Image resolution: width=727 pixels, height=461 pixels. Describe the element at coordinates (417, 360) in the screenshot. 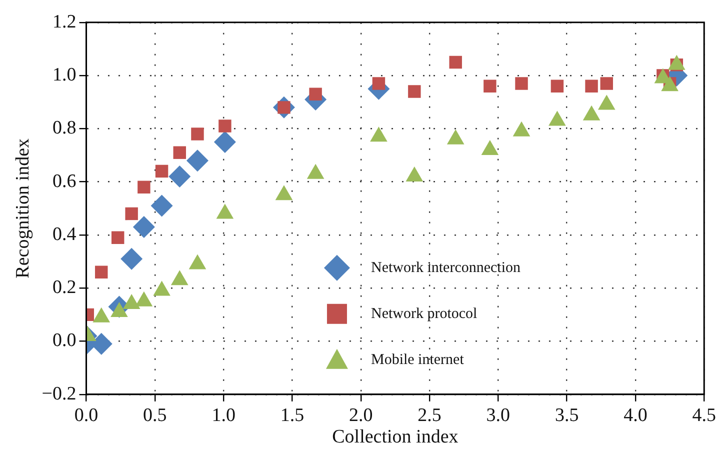

I see `legend-label: Mobile internet` at that location.